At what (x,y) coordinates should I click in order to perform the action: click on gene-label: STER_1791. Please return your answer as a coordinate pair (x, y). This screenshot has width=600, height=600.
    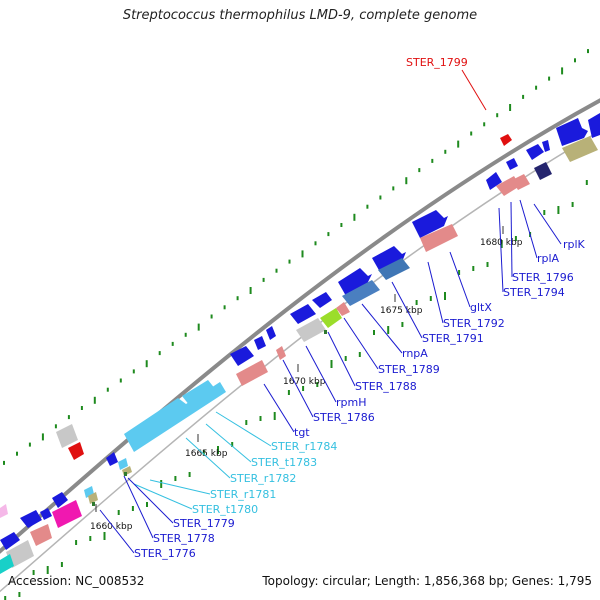
    Looking at the image, I should click on (453, 338).